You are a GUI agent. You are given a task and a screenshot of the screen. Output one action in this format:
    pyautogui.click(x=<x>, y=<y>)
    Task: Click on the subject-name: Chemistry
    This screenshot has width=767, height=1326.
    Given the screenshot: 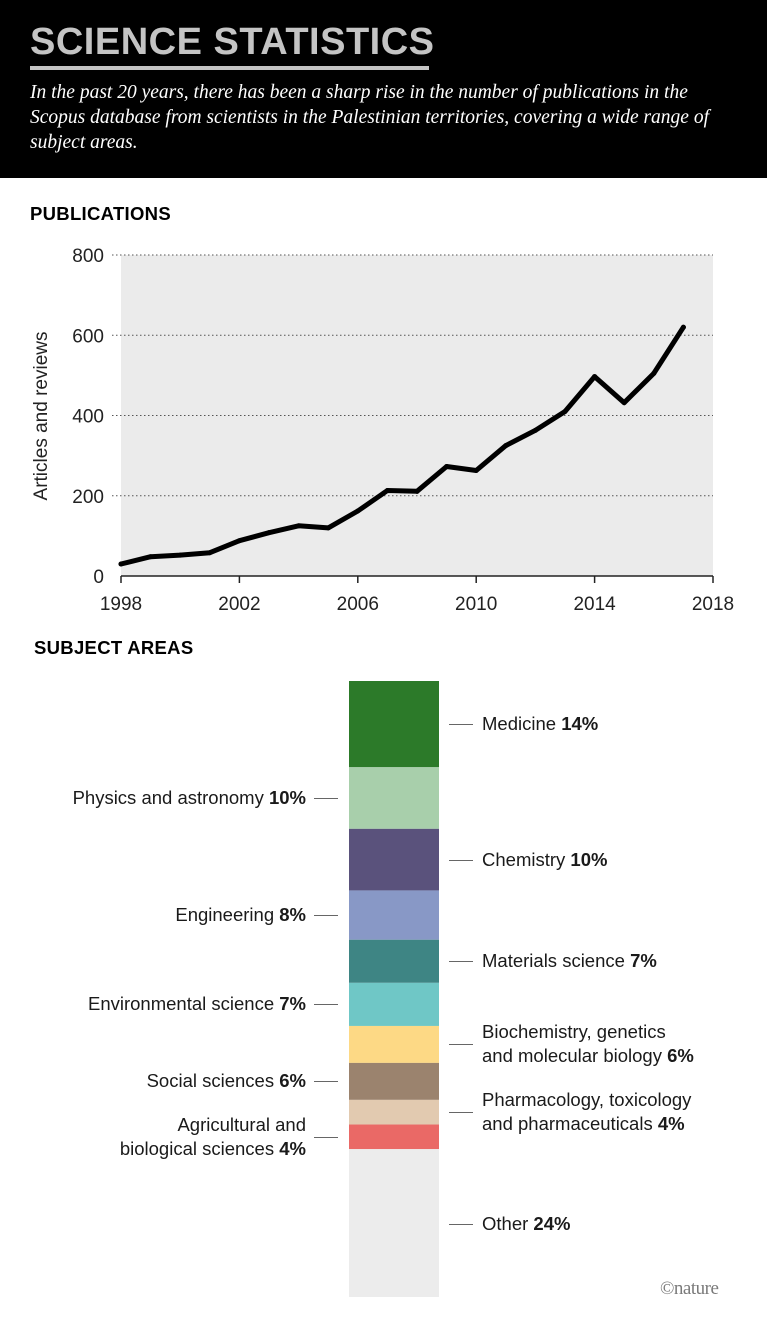 What is the action you would take?
    pyautogui.click(x=524, y=859)
    